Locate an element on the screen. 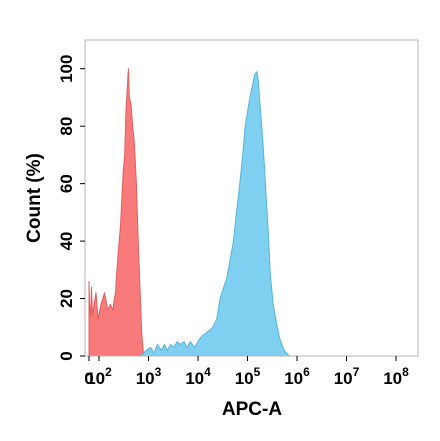 Image resolution: width=440 pixels, height=441 pixels. y-tick-label: 60 is located at coordinates (66, 183).